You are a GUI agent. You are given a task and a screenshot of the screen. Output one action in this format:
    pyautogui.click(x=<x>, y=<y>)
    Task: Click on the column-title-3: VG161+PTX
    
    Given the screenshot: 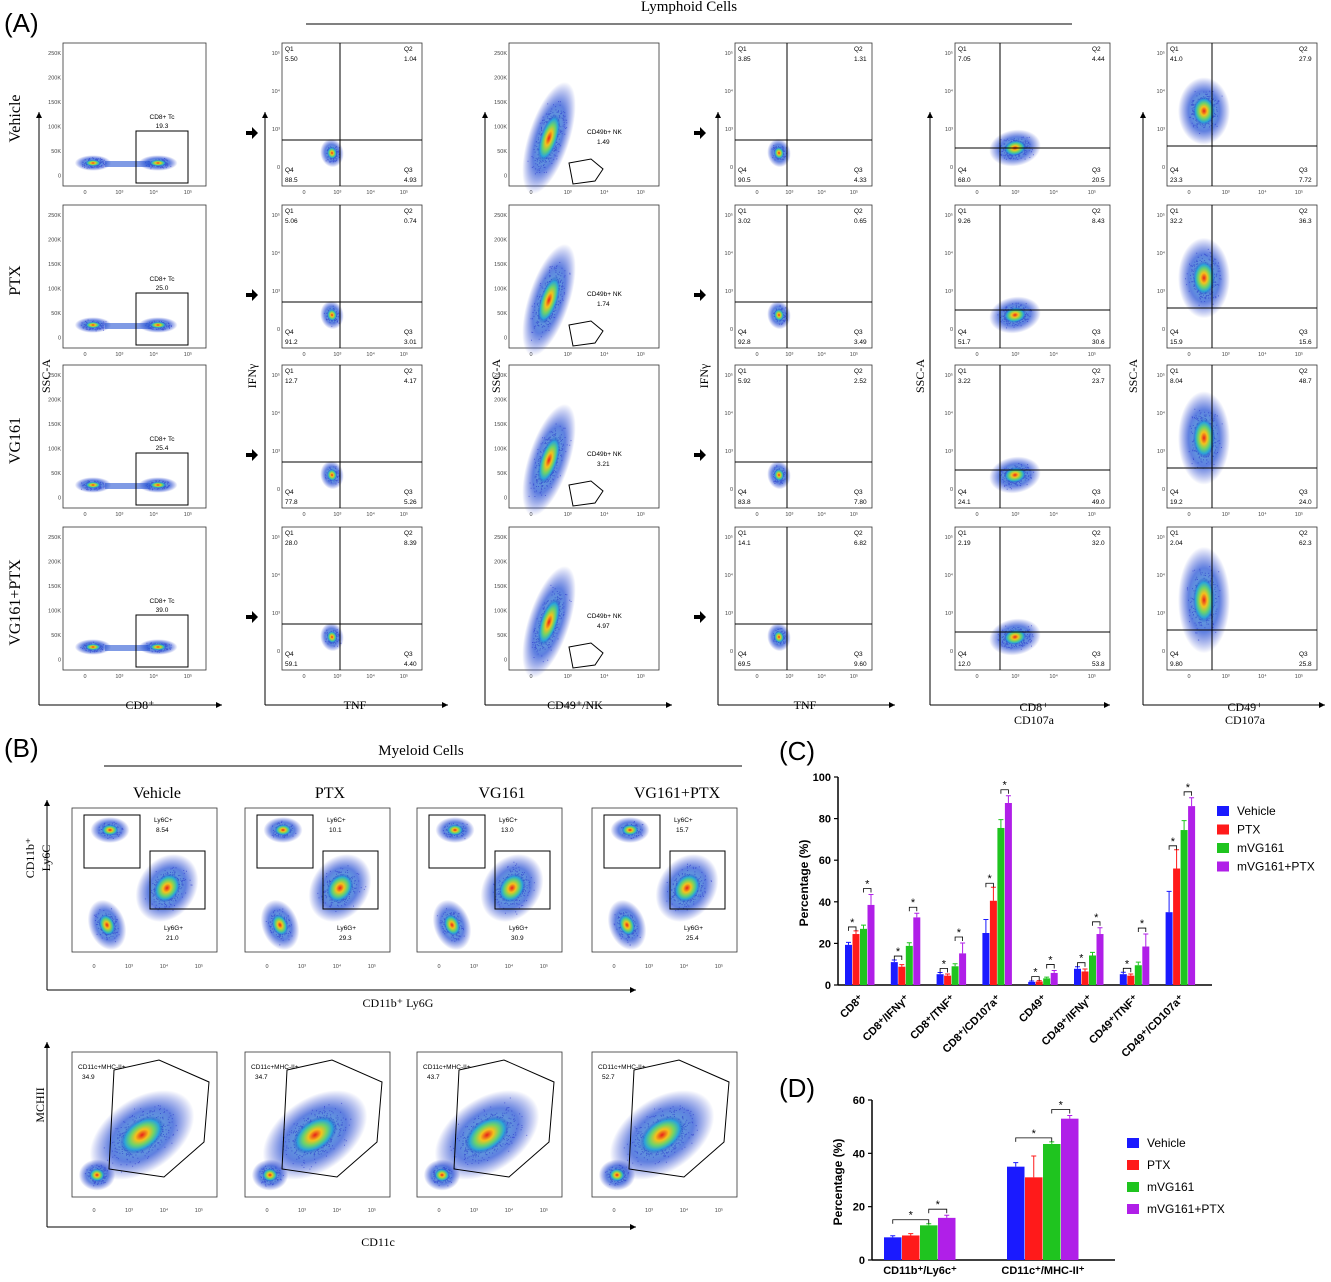 What is the action you would take?
    pyautogui.click(x=677, y=793)
    